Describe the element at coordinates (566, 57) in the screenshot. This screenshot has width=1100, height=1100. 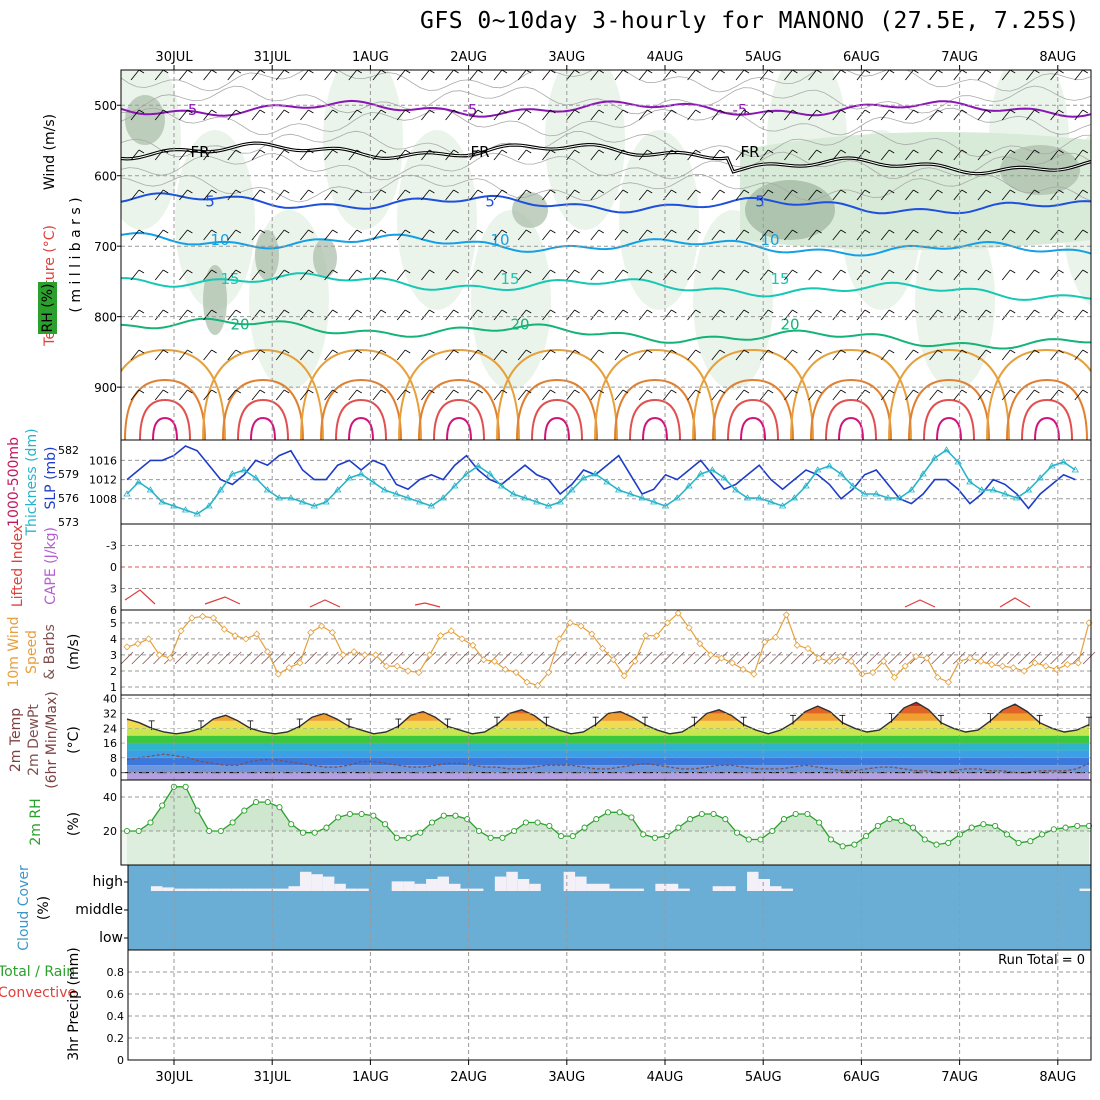
I see `date-label-top: 3AUG` at that location.